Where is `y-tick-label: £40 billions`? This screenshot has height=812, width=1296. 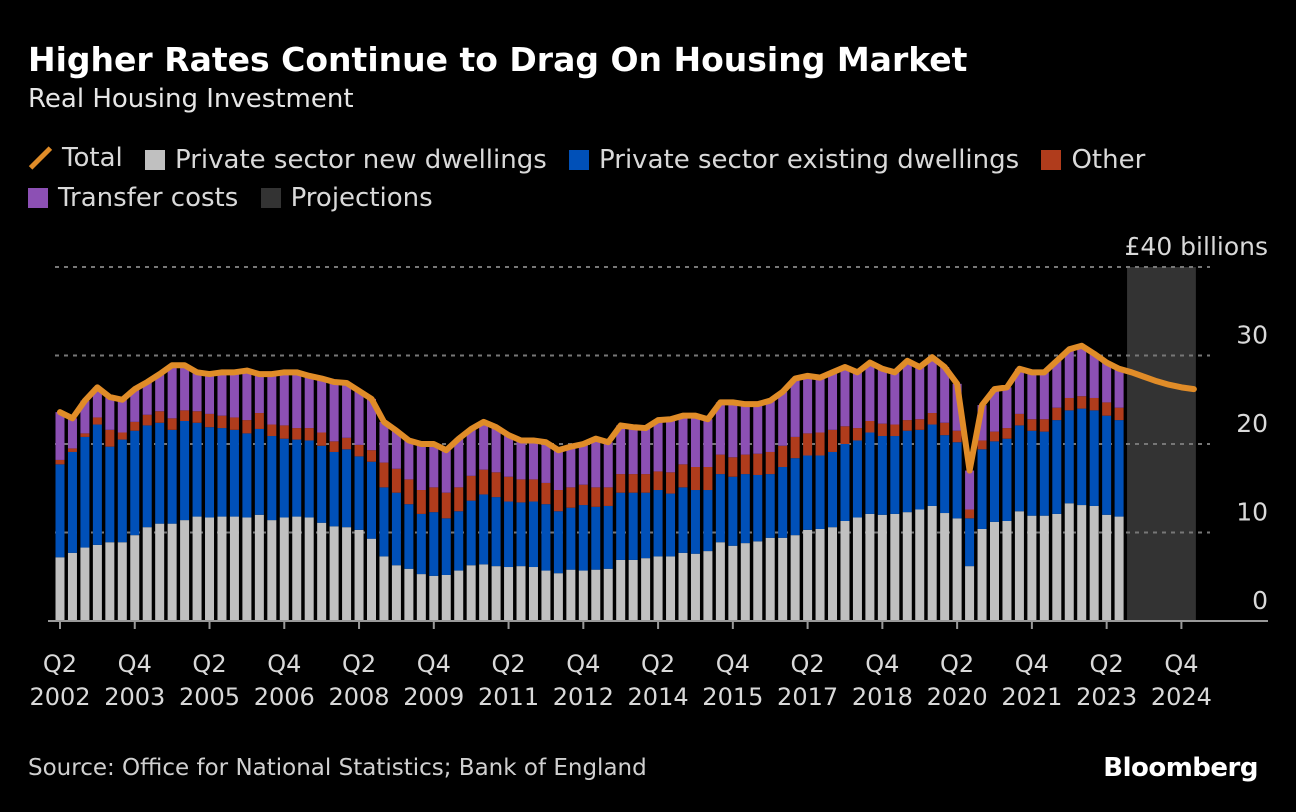
y-tick-label: £40 billions is located at coordinates (1196, 246).